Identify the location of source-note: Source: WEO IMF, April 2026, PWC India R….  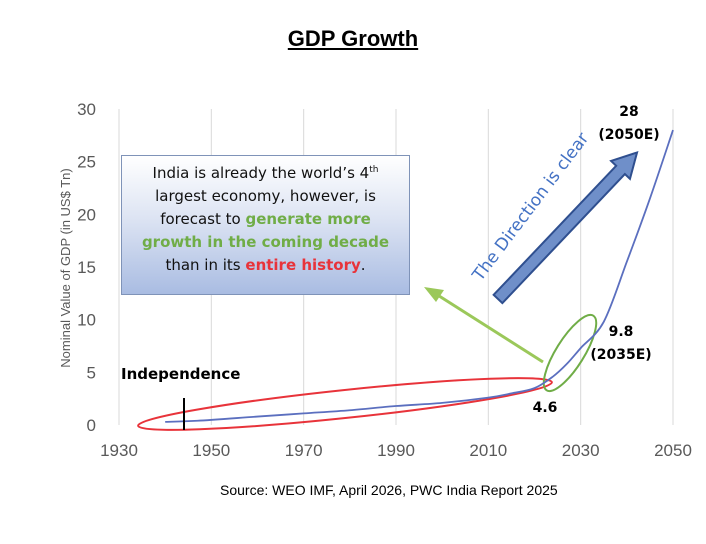
(389, 490).